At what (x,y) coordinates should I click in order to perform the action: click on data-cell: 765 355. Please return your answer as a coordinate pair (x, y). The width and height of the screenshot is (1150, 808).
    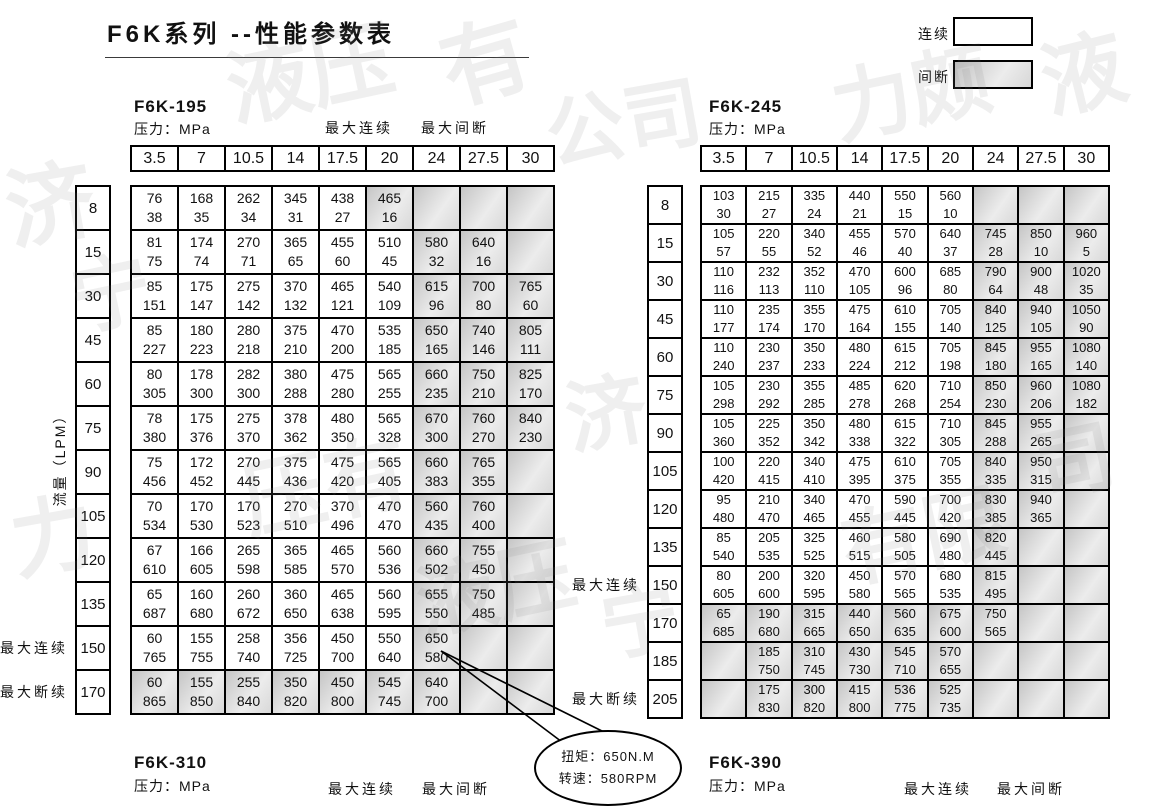
    Looking at the image, I should click on (483, 472).